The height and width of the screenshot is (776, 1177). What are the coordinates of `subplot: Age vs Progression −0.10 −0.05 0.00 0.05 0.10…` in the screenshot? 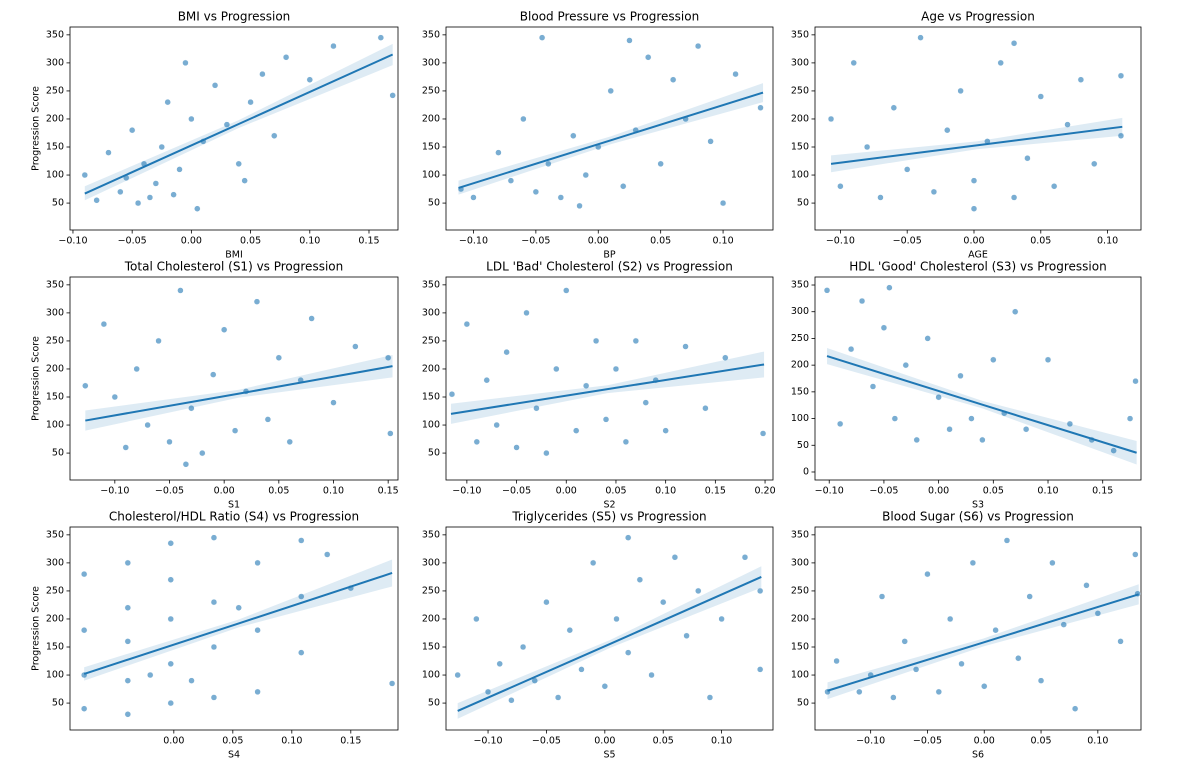 It's located at (966, 135).